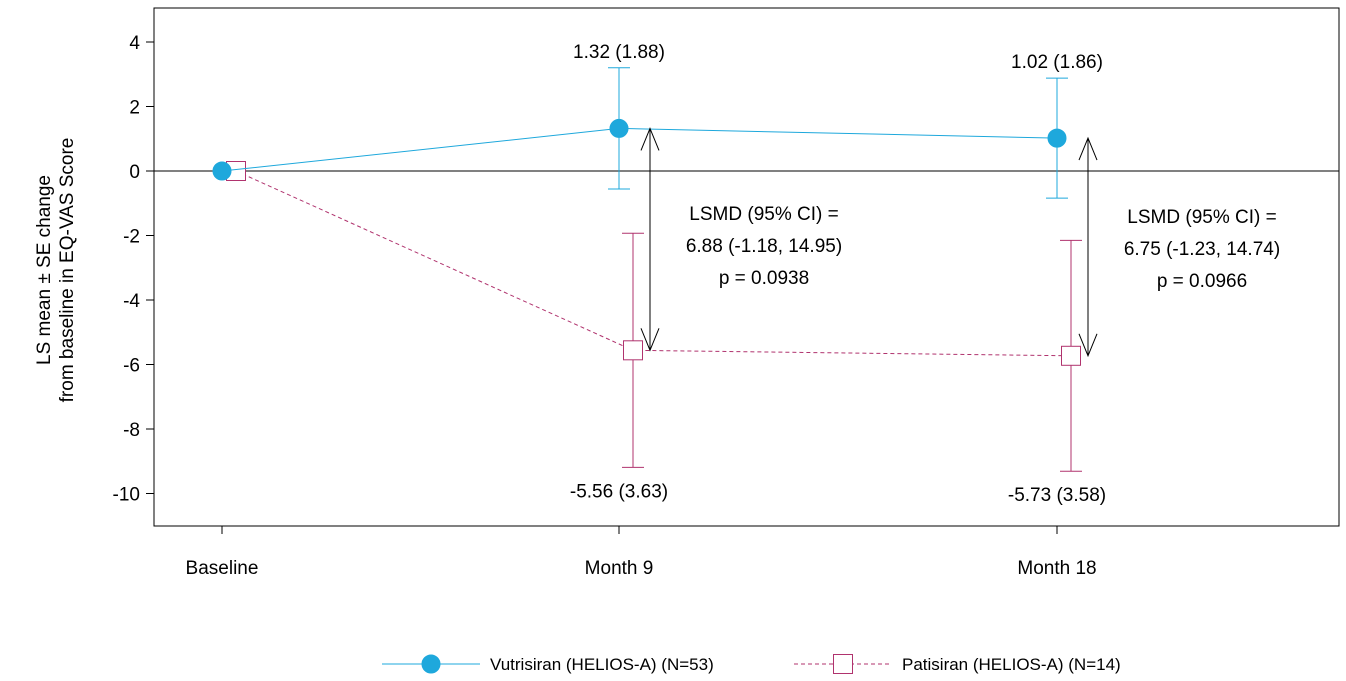  What do you see at coordinates (764, 246) in the screenshot?
I see `annotation-text: 6.88 (-1.18, 14.95)` at bounding box center [764, 246].